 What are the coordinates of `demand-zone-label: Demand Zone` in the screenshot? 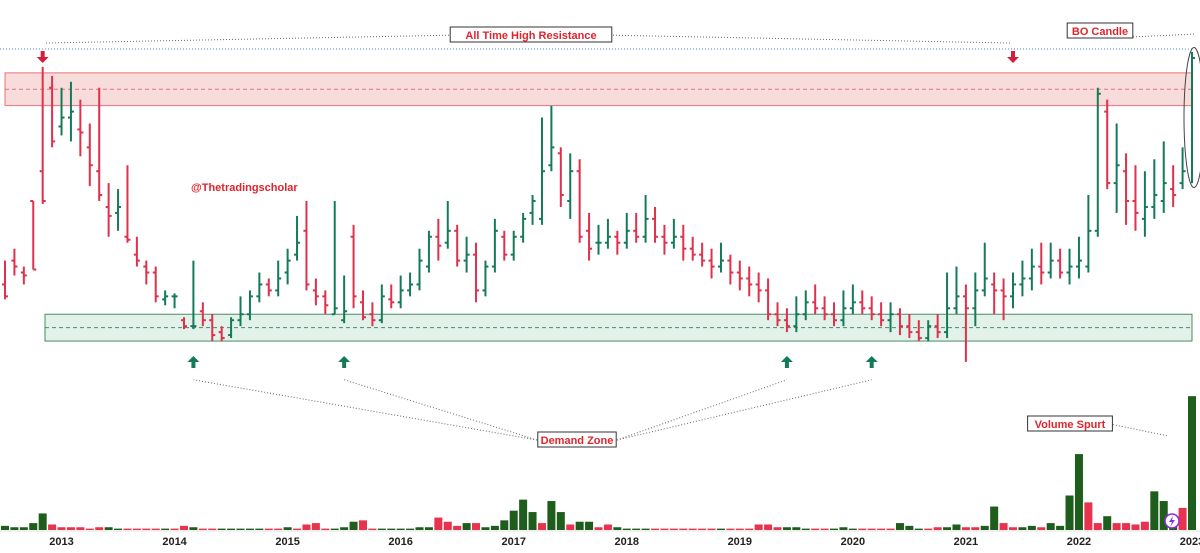 It's located at (577, 439).